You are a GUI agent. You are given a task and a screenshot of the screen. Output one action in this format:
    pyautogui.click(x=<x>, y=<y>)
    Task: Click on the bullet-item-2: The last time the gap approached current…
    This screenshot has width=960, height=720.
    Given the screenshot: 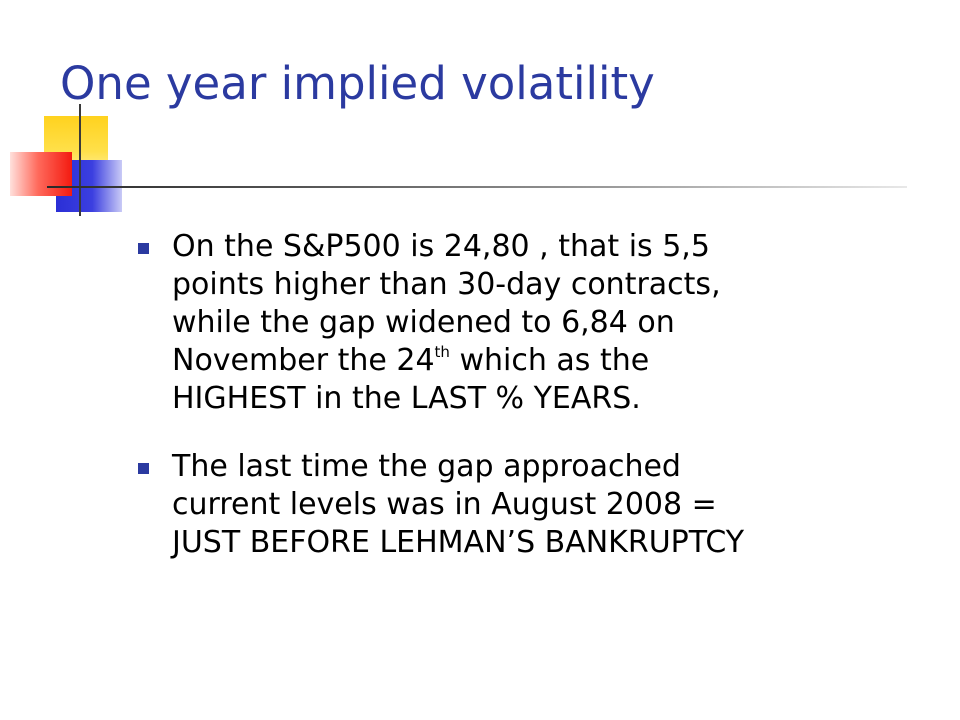 What is the action you would take?
    pyautogui.click(x=526, y=505)
    